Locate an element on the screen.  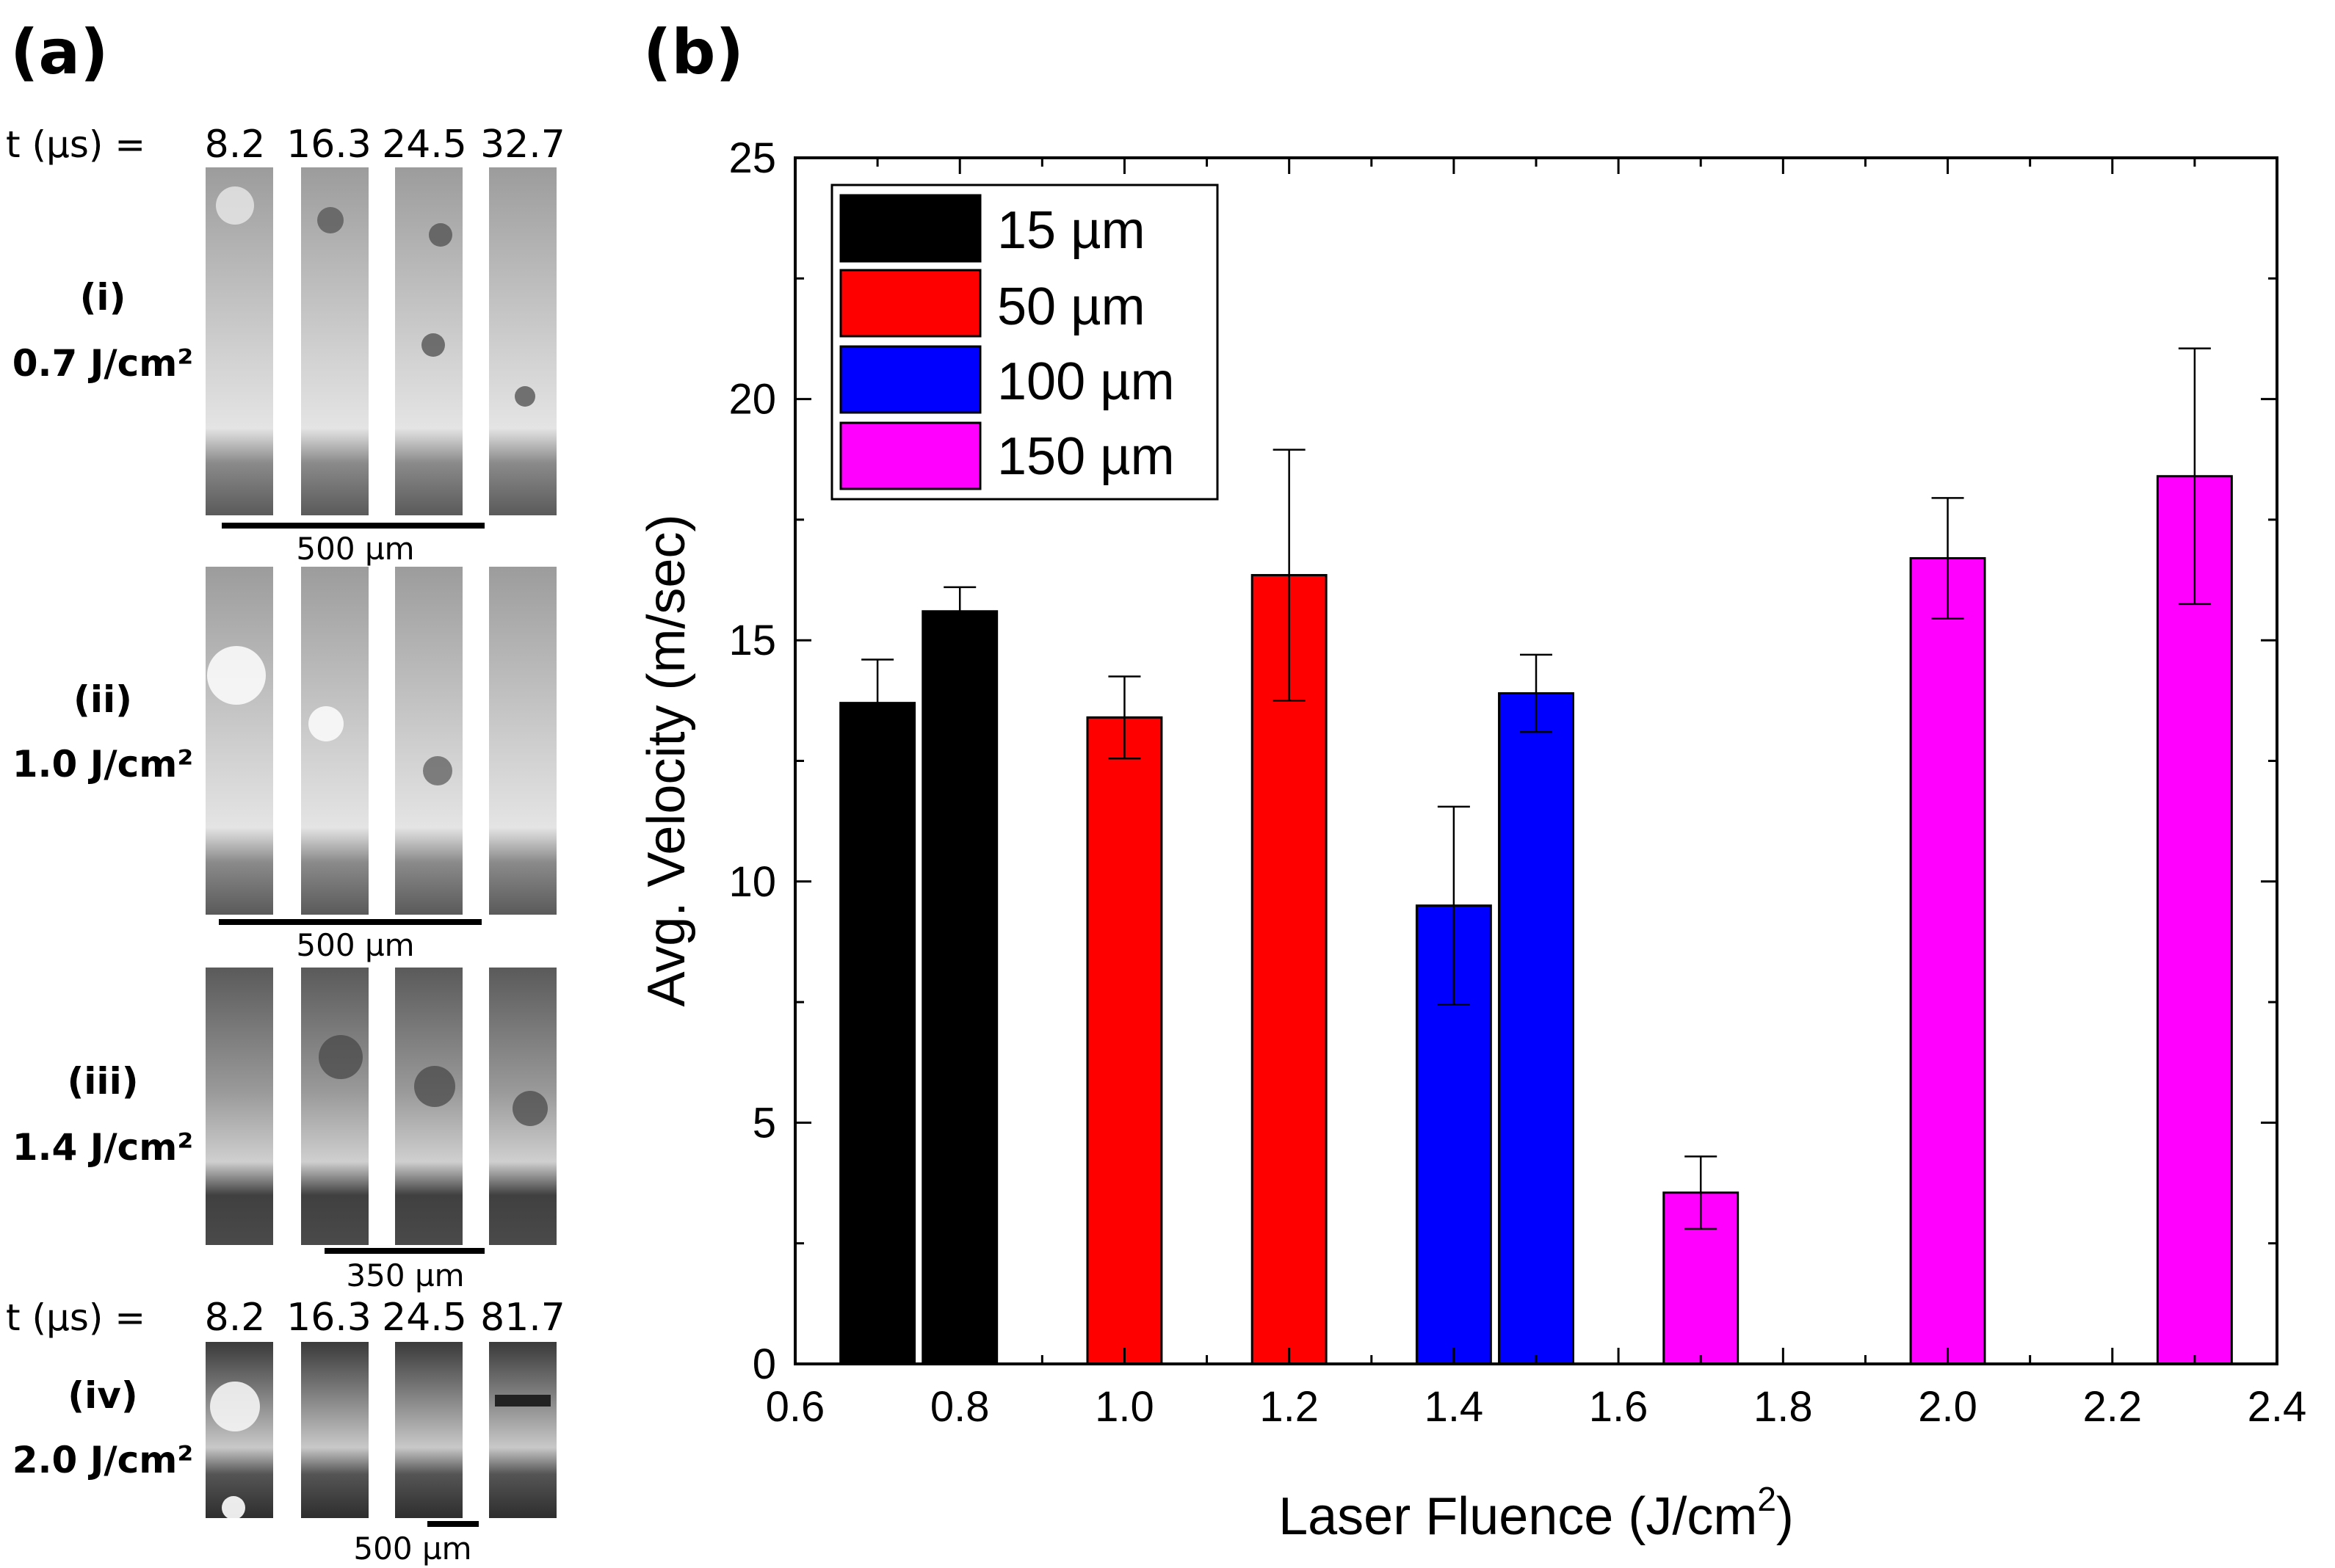
image-row-ii: 500 µm (ii) 1.0 J/cm² is located at coordinates (285, 765).